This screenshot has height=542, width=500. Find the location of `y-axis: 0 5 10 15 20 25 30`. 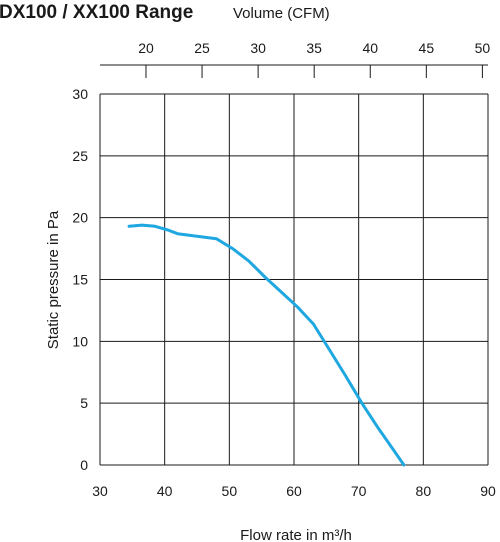

y-axis: 0 5 10 15 20 25 30 is located at coordinates (80, 279).